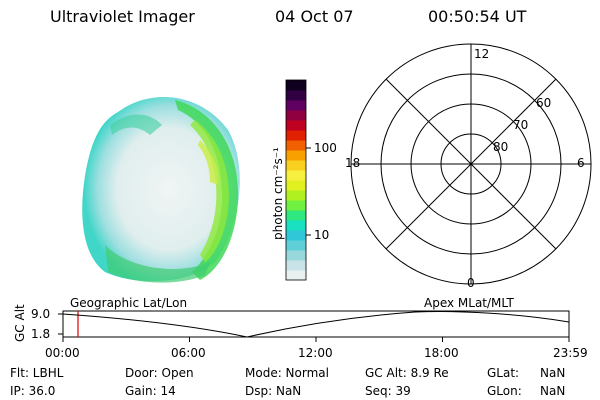 The image size is (600, 400). I want to click on mlt-label-0: 0, so click(471, 283).